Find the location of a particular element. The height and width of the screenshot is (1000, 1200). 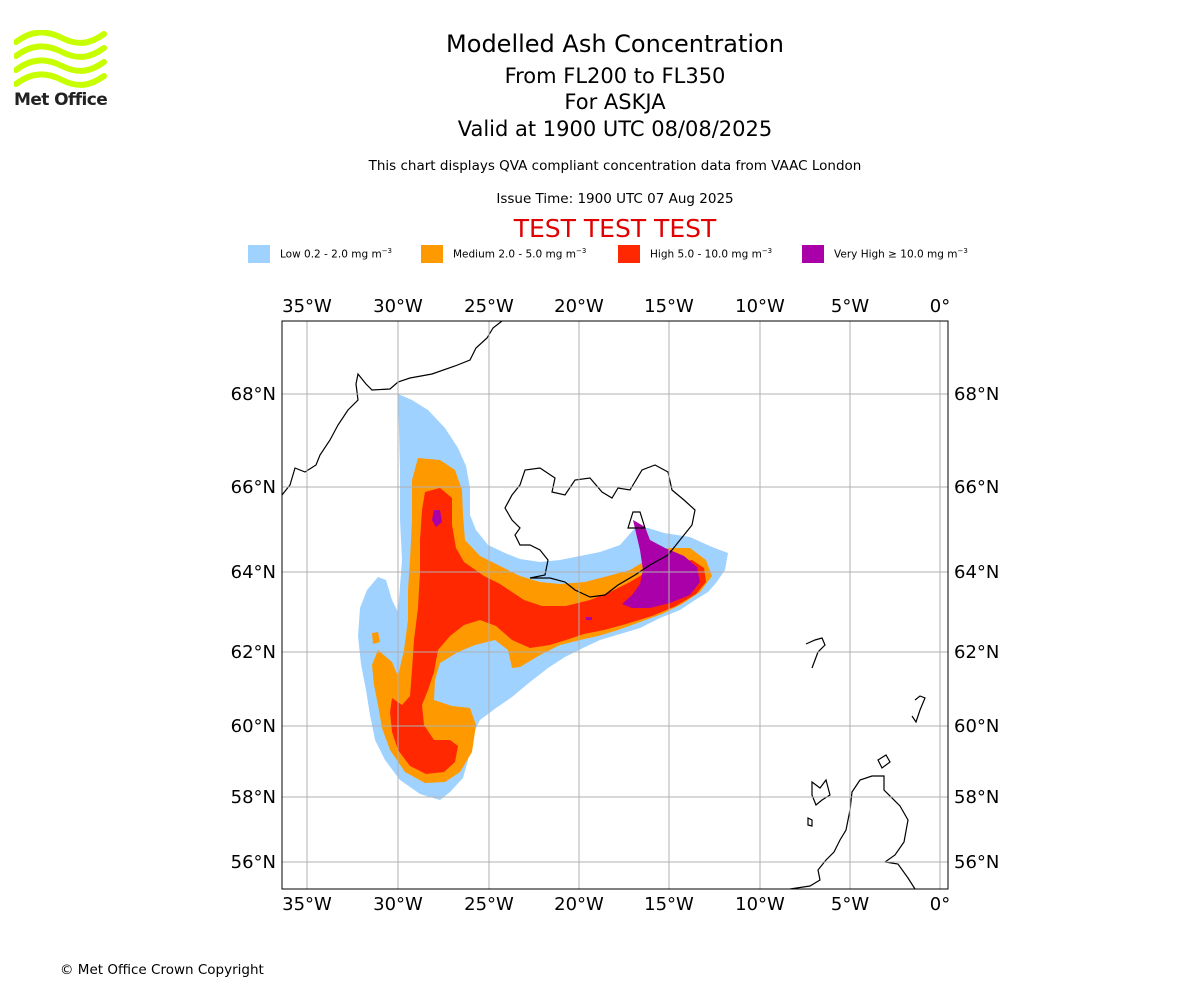

longitude-labels-bottom: 35°W 30°W 25°W 20°W 15°W 10°W 5°W 0° is located at coordinates (616, 904).